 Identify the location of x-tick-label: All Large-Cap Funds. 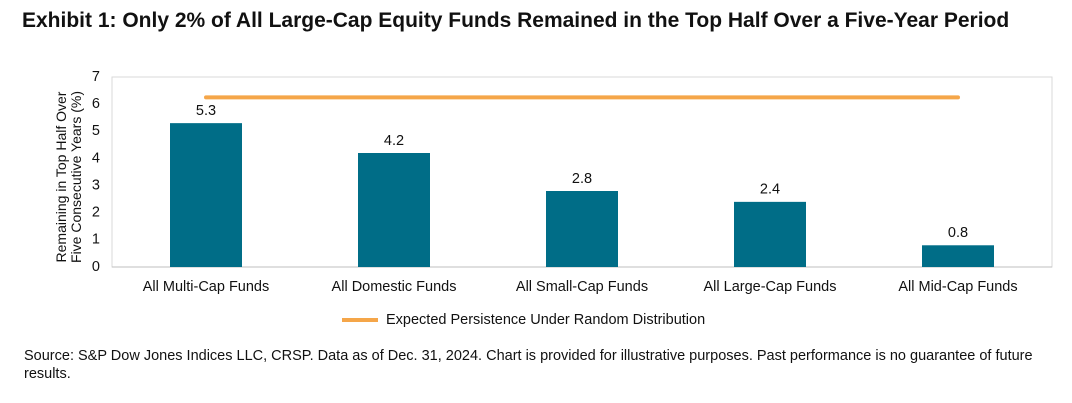
(770, 287).